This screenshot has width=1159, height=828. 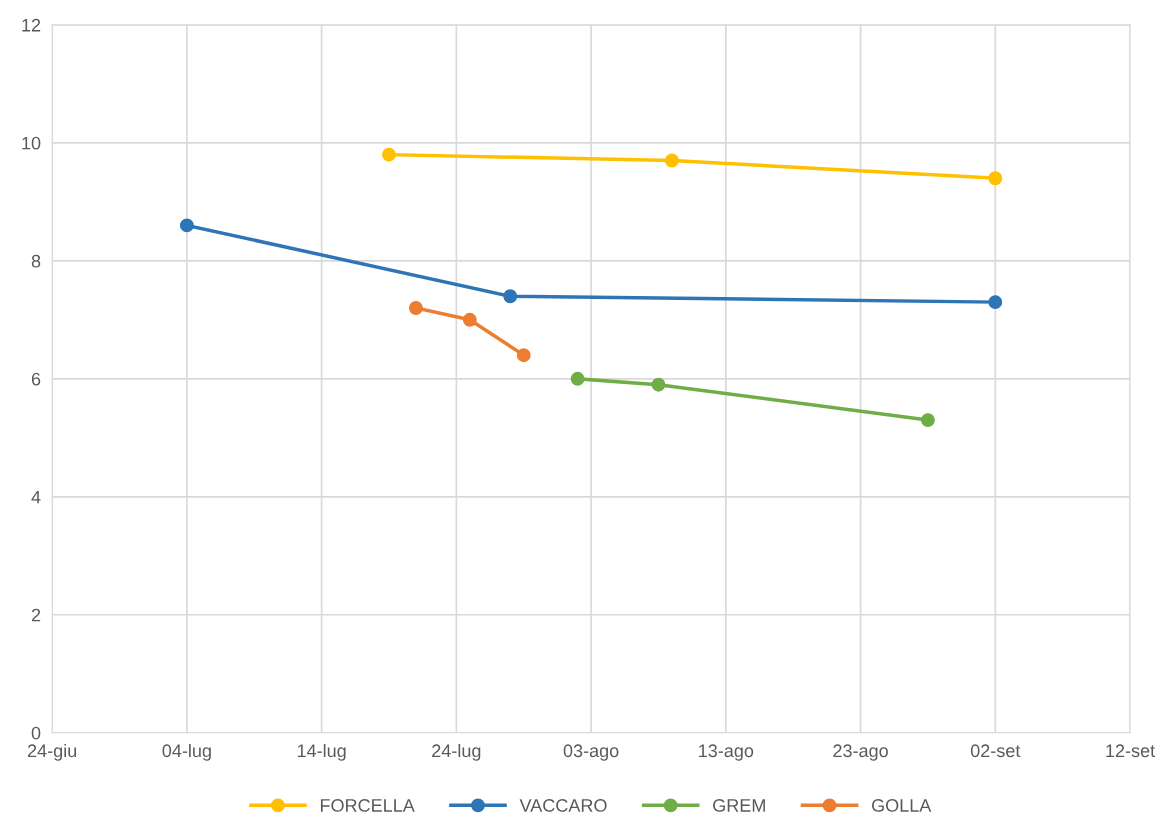 What do you see at coordinates (36, 733) in the screenshot?
I see `y-tick-label: 0` at bounding box center [36, 733].